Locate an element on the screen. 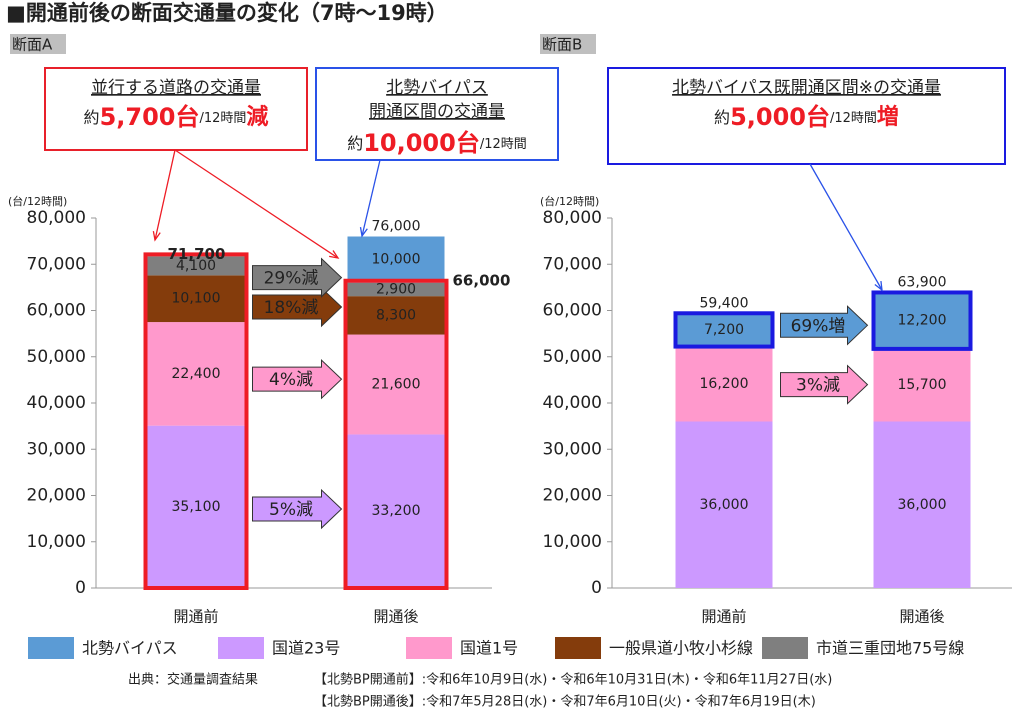 The height and width of the screenshot is (709, 1024). data-label: 10,100 is located at coordinates (196, 299).